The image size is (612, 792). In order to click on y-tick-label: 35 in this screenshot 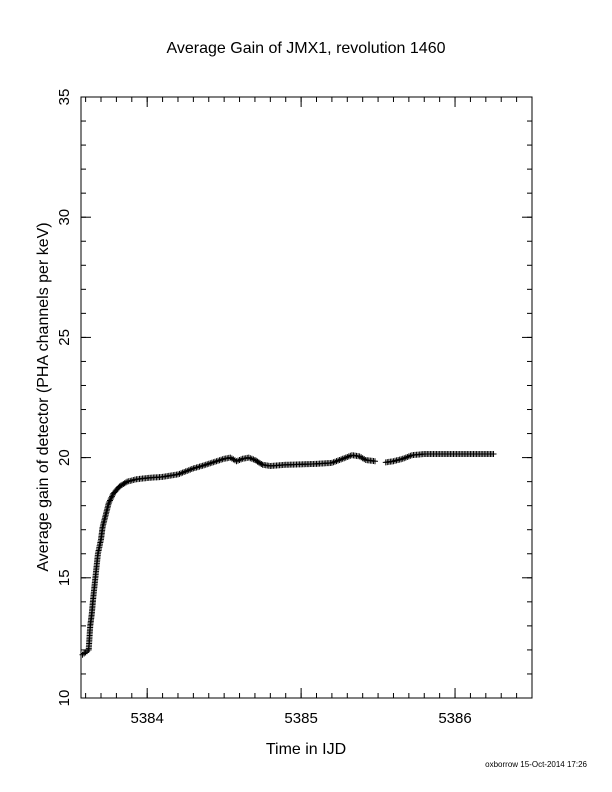, I will do `click(64, 97)`.